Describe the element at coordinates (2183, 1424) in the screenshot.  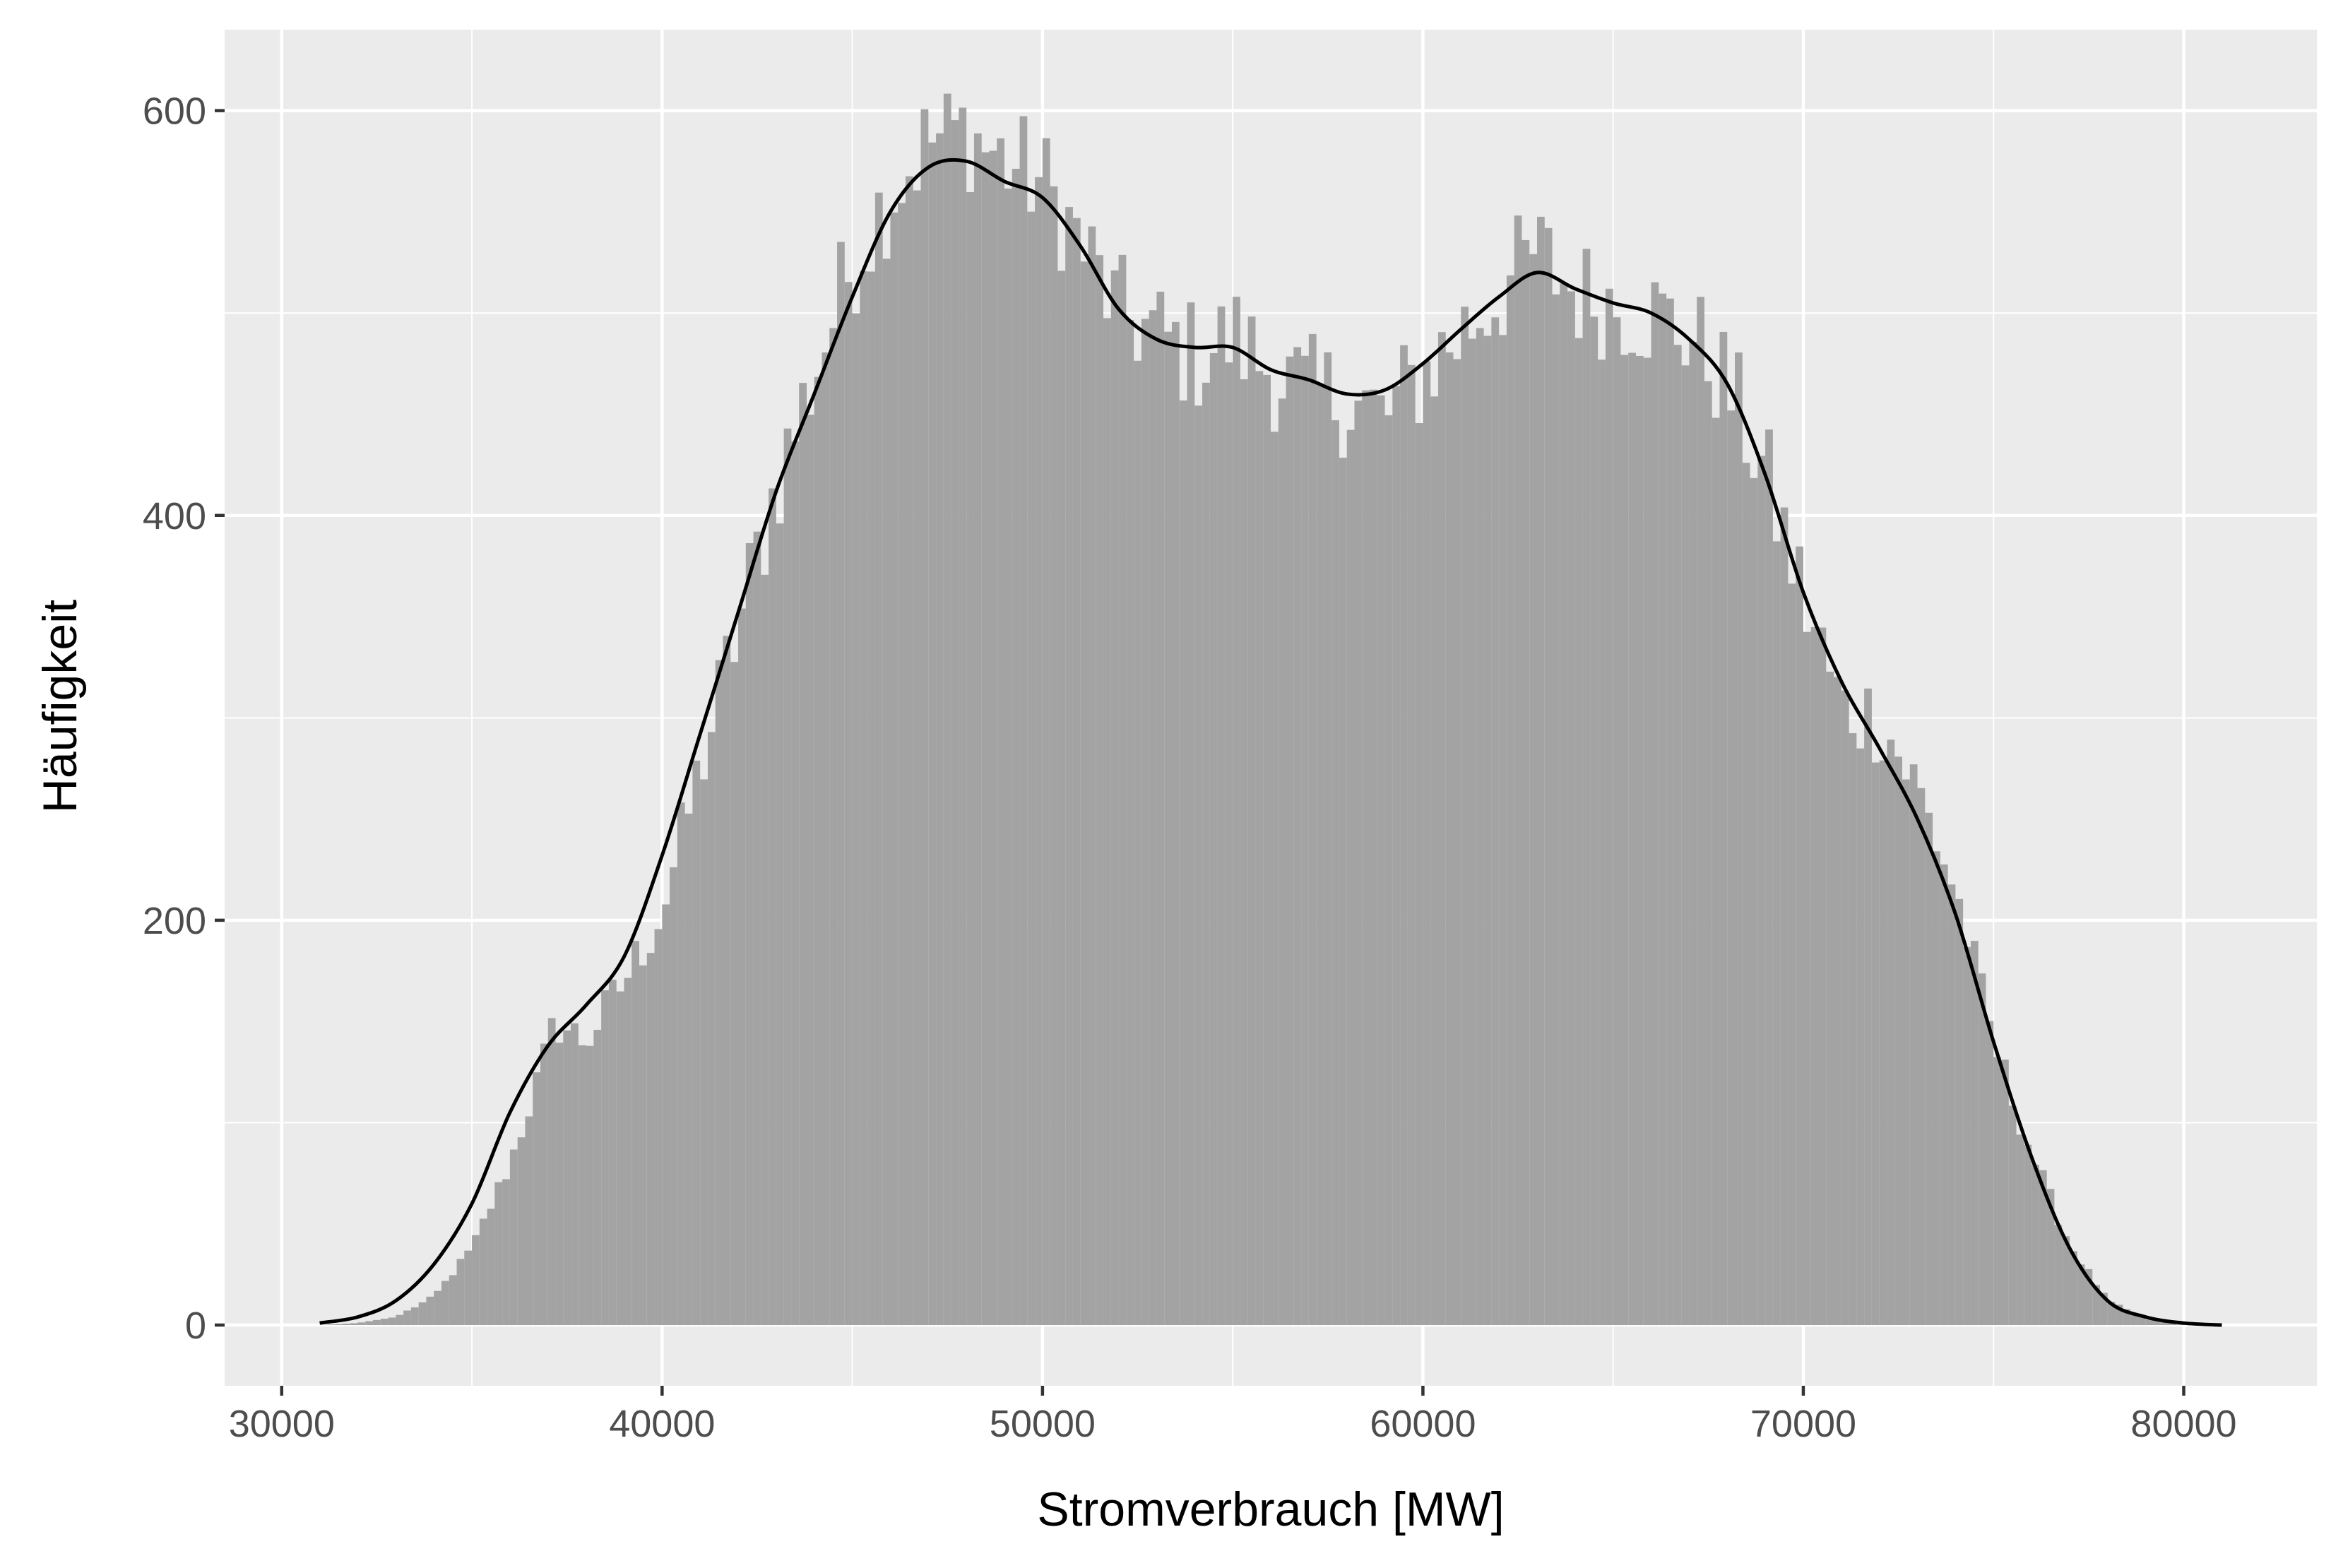
I see `x-tick-label: 80000` at that location.